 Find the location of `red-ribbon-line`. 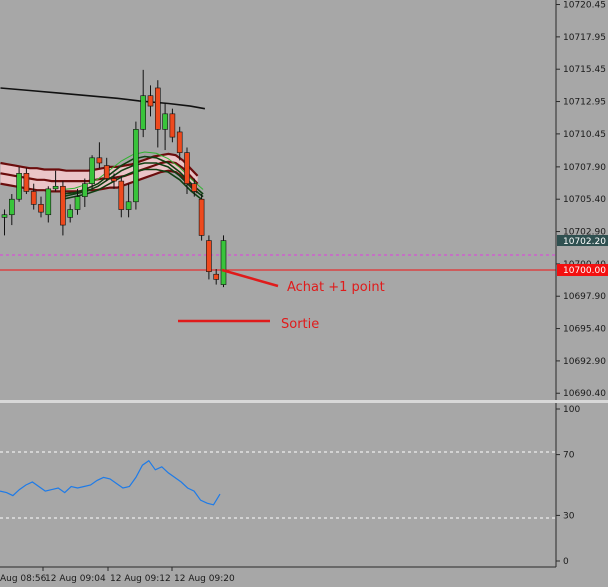

red-ribbon-line is located at coordinates (99, 164).